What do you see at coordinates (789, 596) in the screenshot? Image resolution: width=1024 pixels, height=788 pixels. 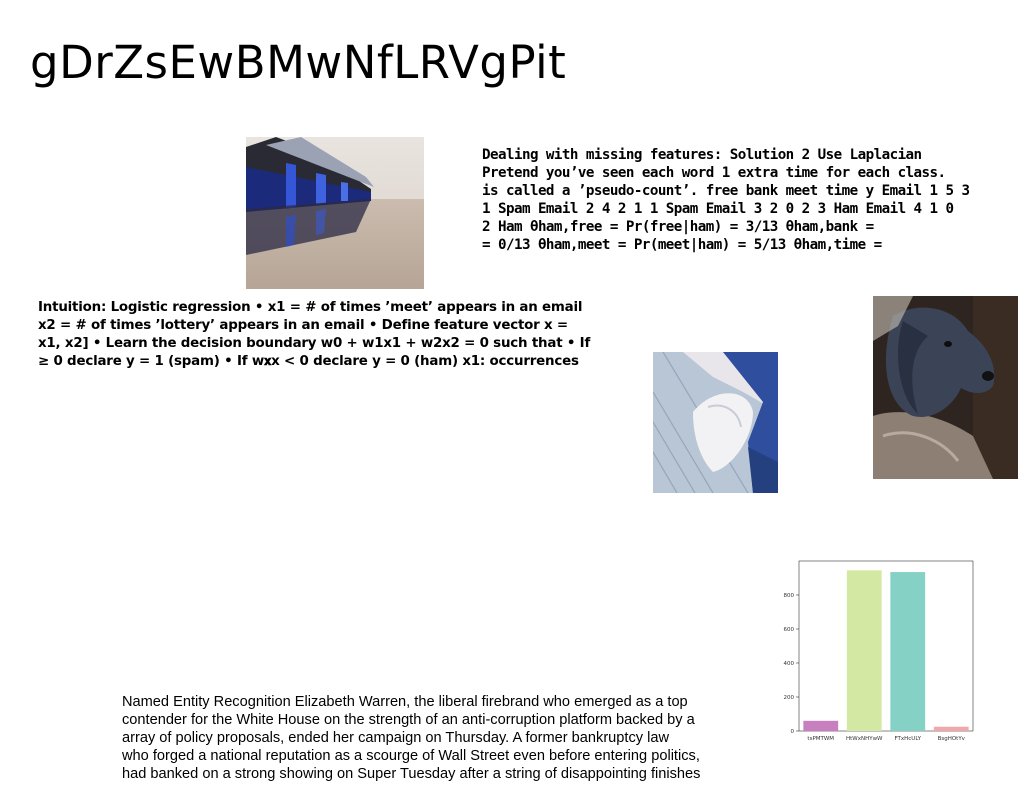 I see `y-tick-label: 800` at bounding box center [789, 596].